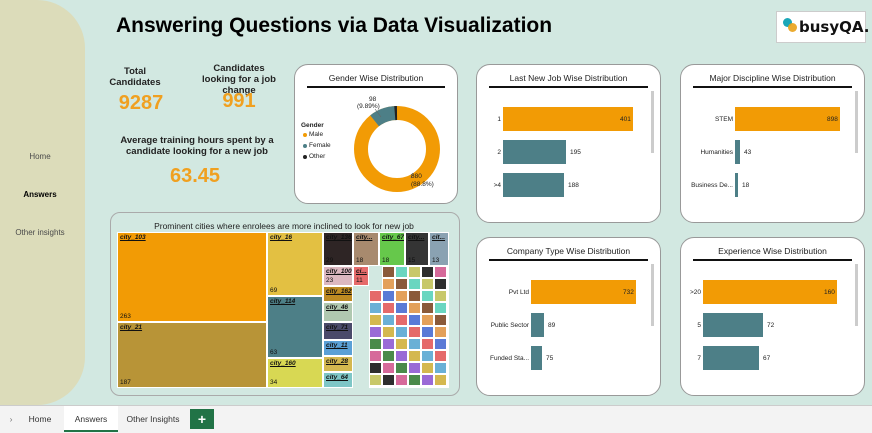  Describe the element at coordinates (40, 419) in the screenshot. I see `tab-home: Home` at that location.